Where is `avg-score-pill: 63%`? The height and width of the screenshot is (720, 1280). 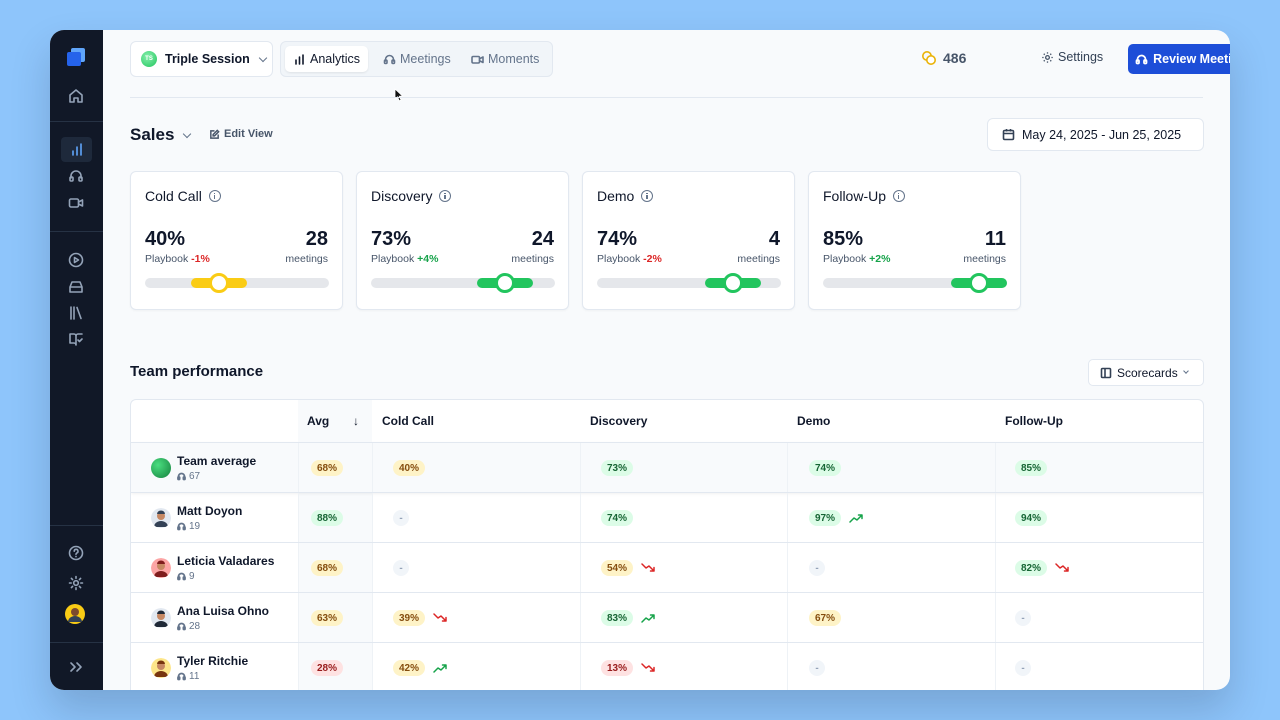
avg-score-pill: 63% is located at coordinates (327, 618).